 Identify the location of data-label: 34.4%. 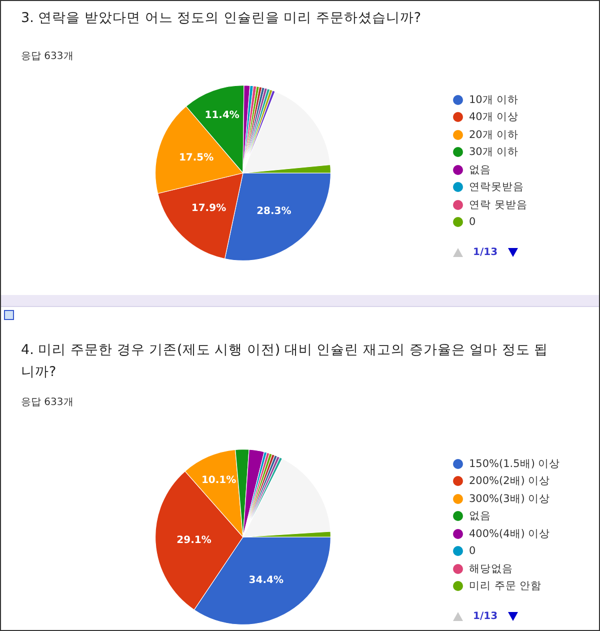
(266, 580).